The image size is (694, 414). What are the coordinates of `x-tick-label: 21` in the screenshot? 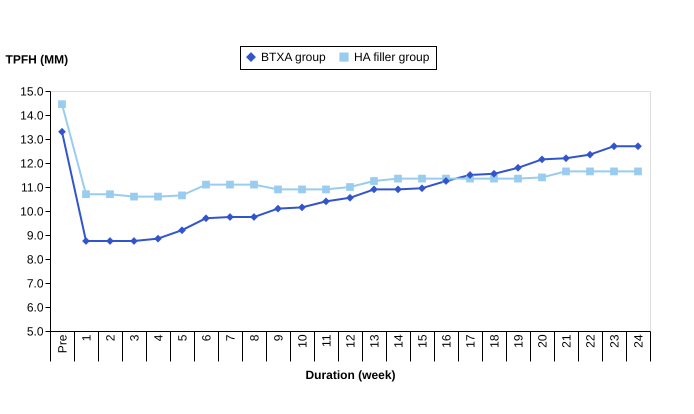 It's located at (567, 341).